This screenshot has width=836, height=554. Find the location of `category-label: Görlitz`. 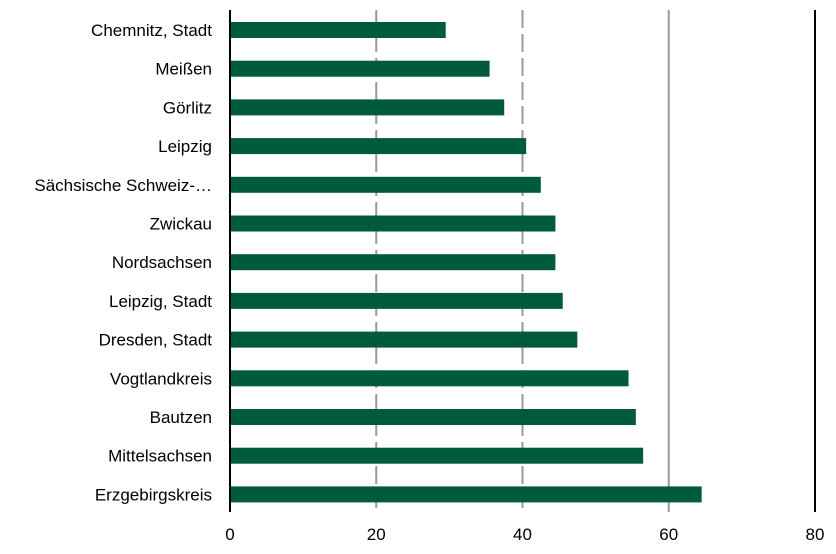

category-label: Görlitz is located at coordinates (187, 107).